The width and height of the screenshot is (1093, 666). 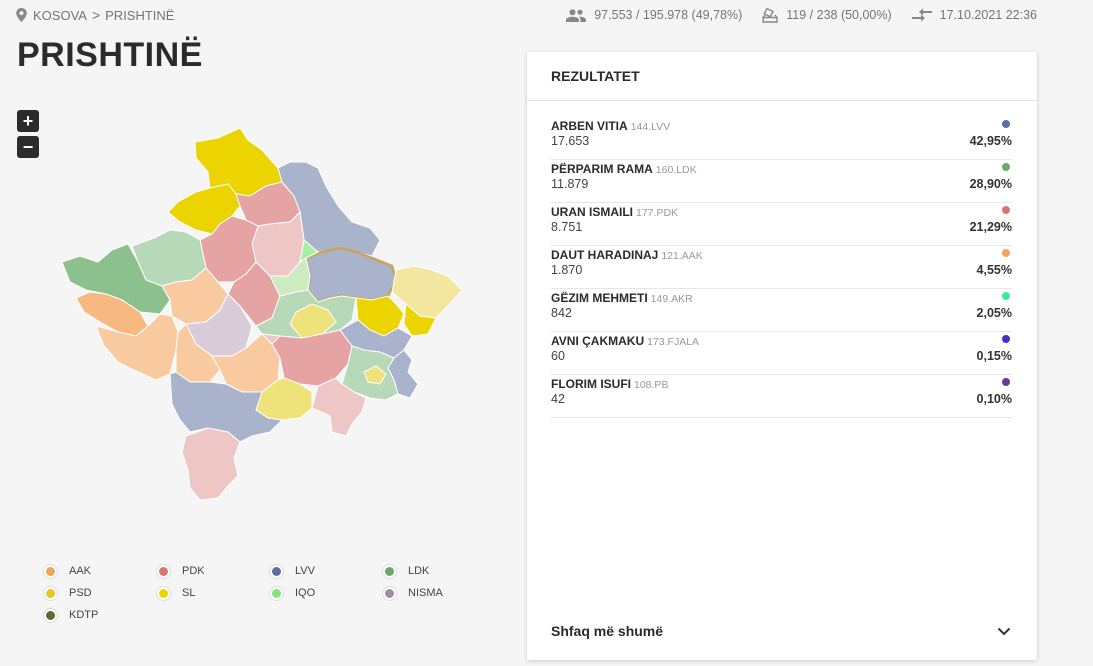 What do you see at coordinates (782, 76) in the screenshot?
I see `results-header: REZULTATET` at bounding box center [782, 76].